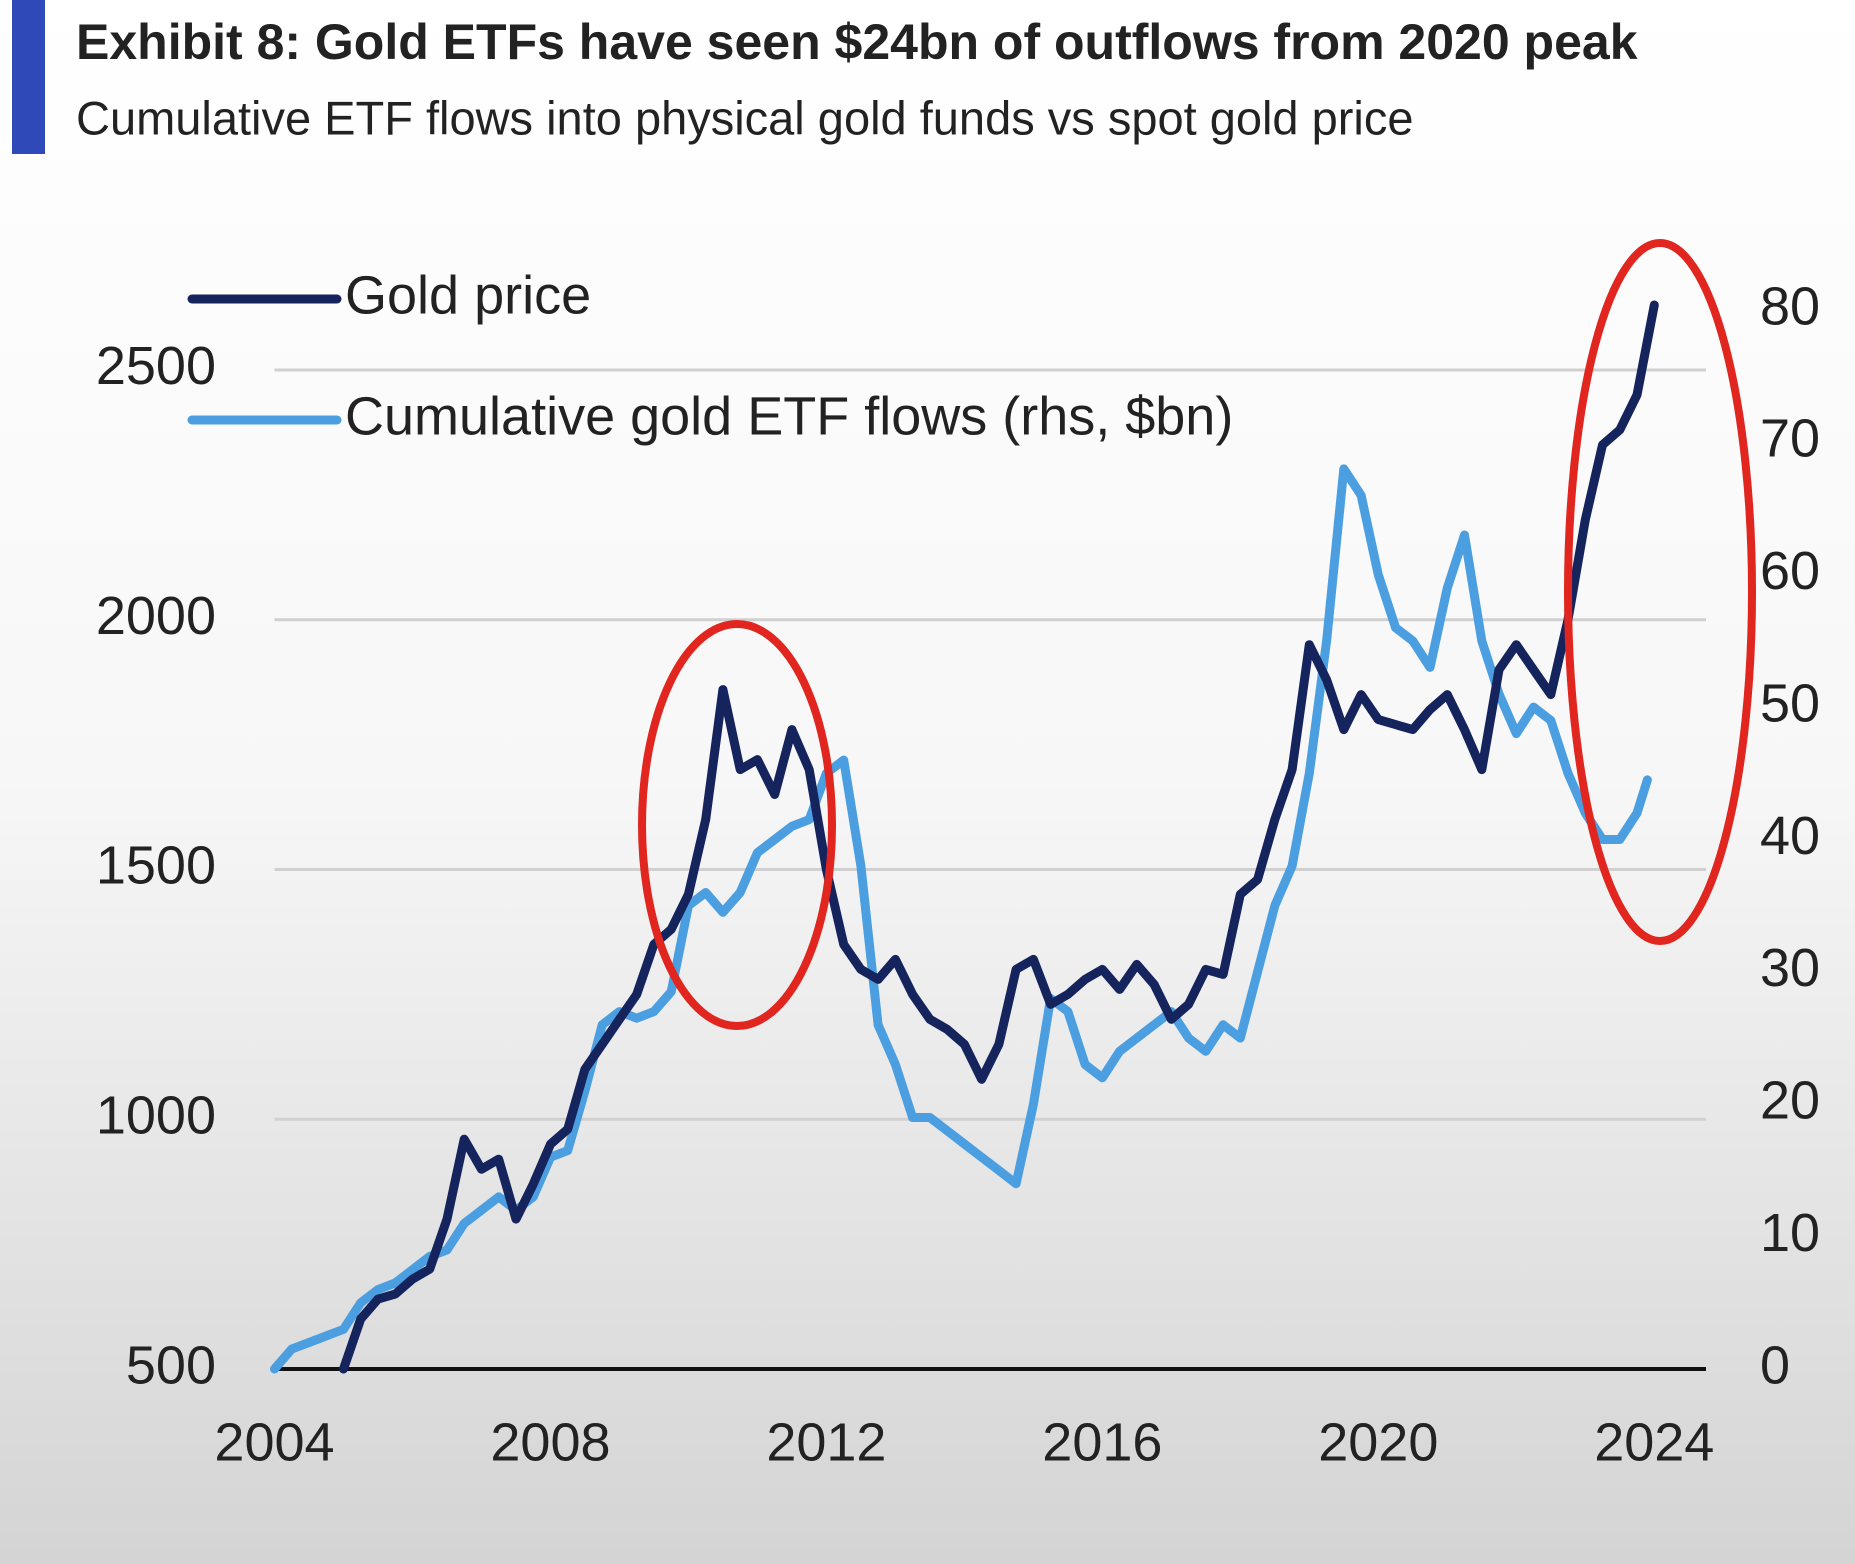 Image resolution: width=1855 pixels, height=1564 pixels. What do you see at coordinates (1102, 1442) in the screenshot?
I see `x-tick-label: 2016` at bounding box center [1102, 1442].